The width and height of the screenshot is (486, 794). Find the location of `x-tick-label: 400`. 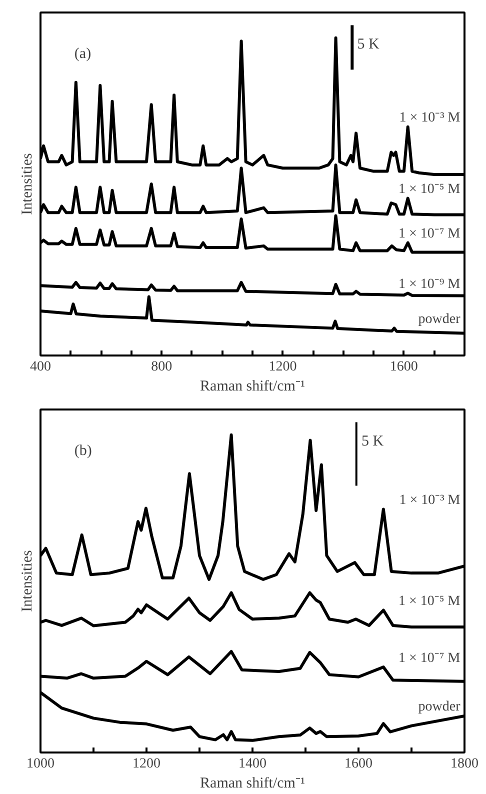

x-tick-label: 400 is located at coordinates (40, 367).